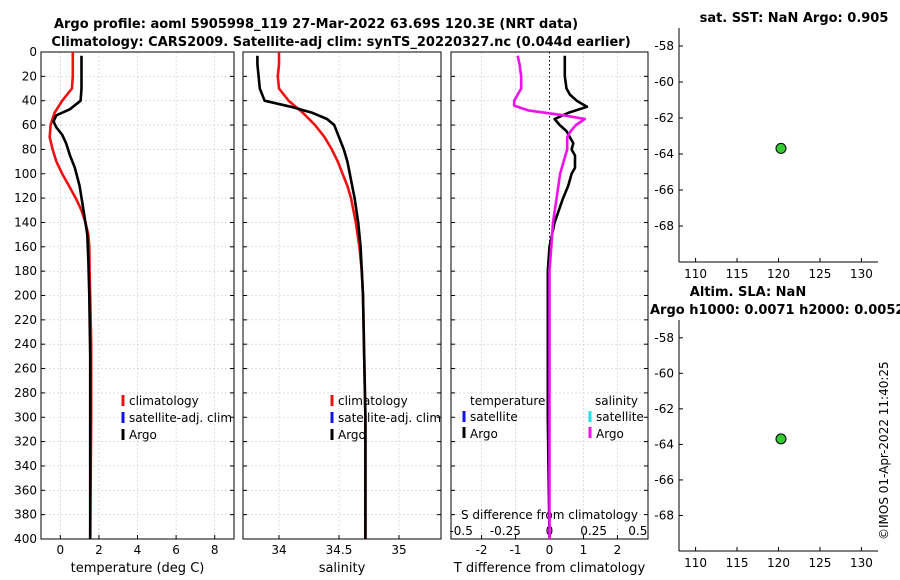  Describe the element at coordinates (610, 434) in the screenshot. I see `legend-sal-item: Argo` at that location.